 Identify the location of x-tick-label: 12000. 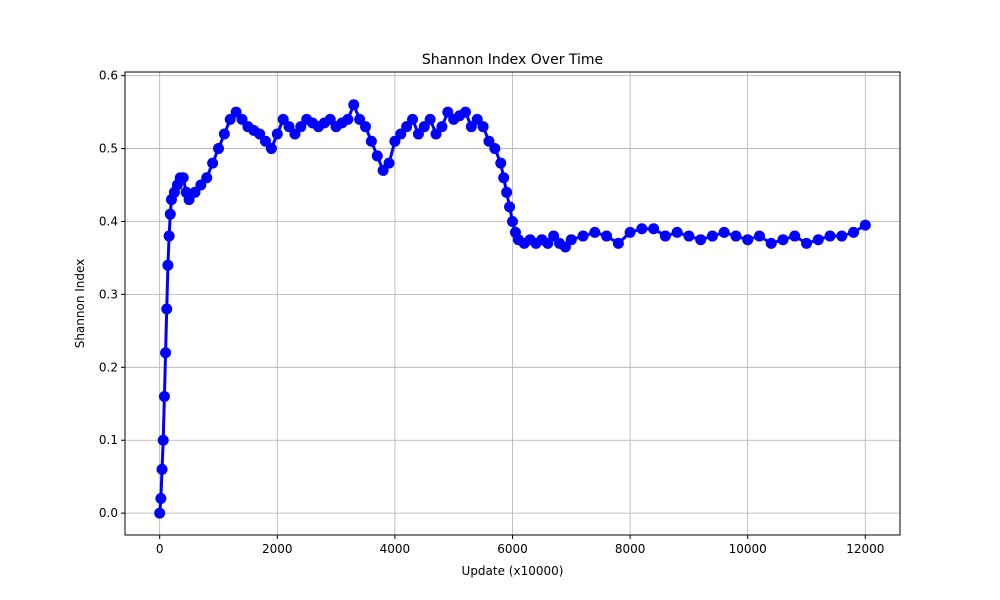
(865, 549).